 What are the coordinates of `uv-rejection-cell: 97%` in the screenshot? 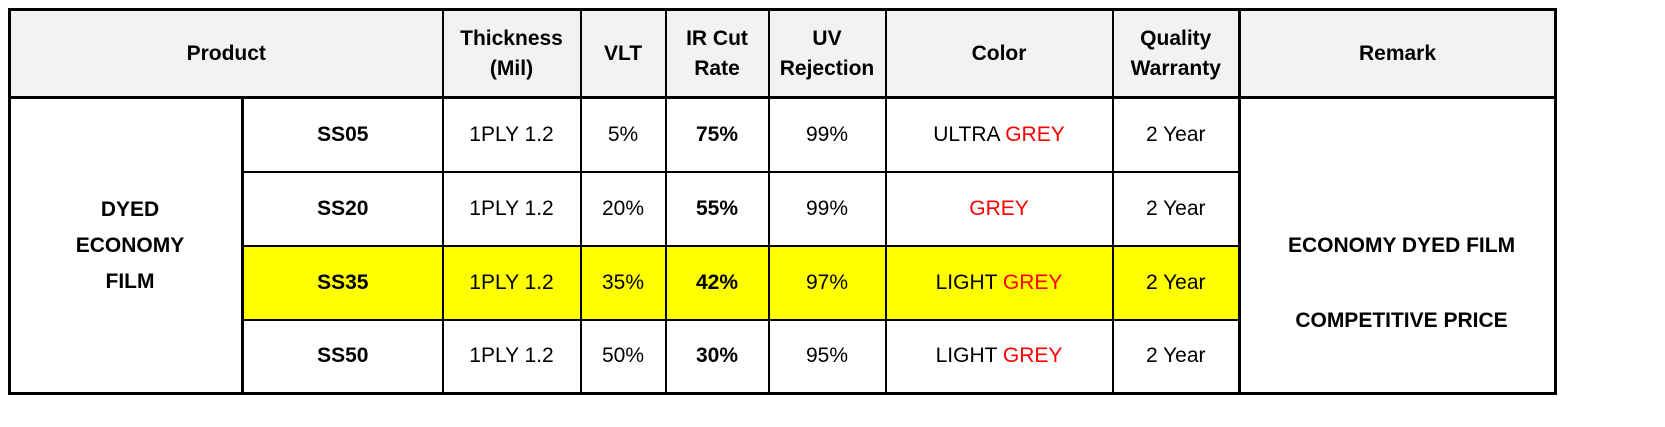 It's located at (827, 282).